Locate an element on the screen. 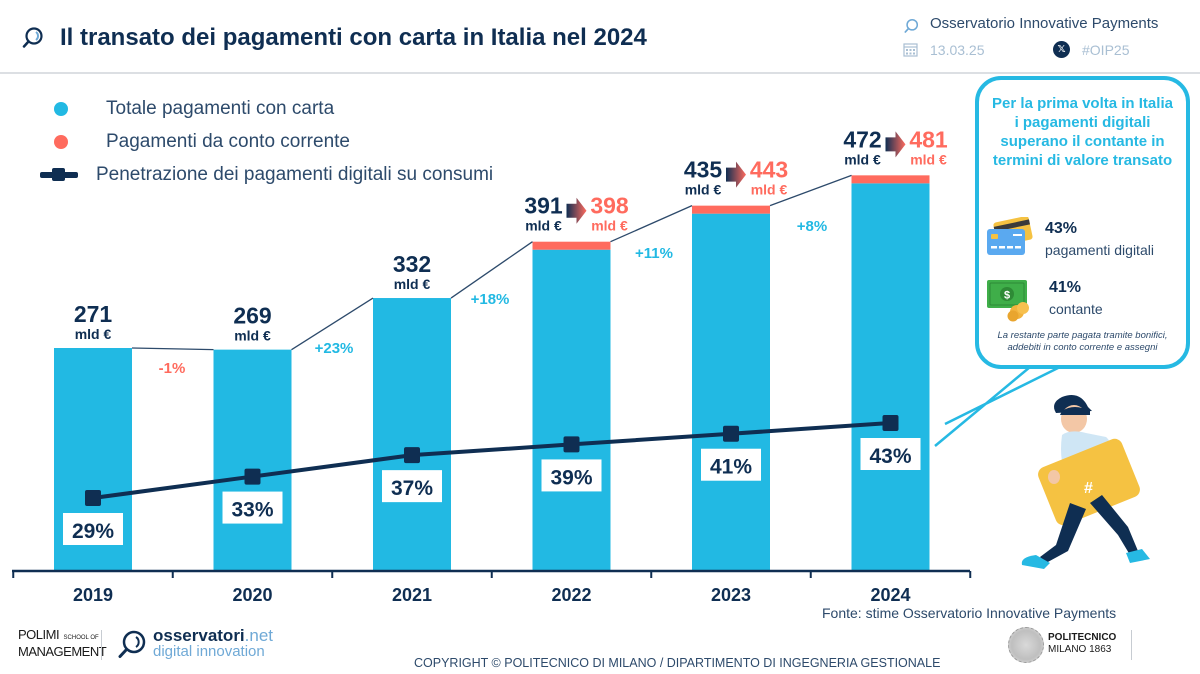 The width and height of the screenshot is (1200, 674). polimi-logo-small: SCHOOL OF is located at coordinates (81, 638).